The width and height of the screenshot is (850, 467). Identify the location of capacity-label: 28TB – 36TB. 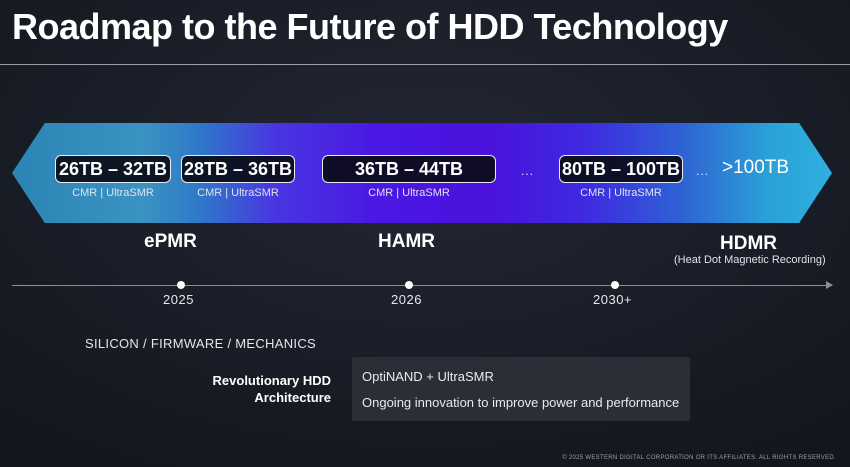
(238, 168).